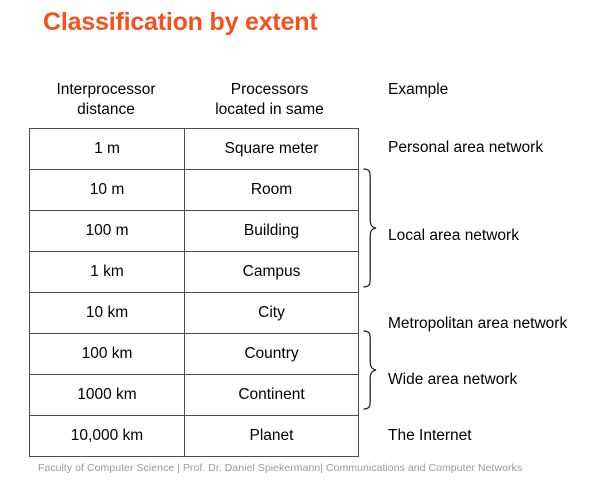  Describe the element at coordinates (370, 228) in the screenshot. I see `curly-brace-icon-local-area-network` at that location.